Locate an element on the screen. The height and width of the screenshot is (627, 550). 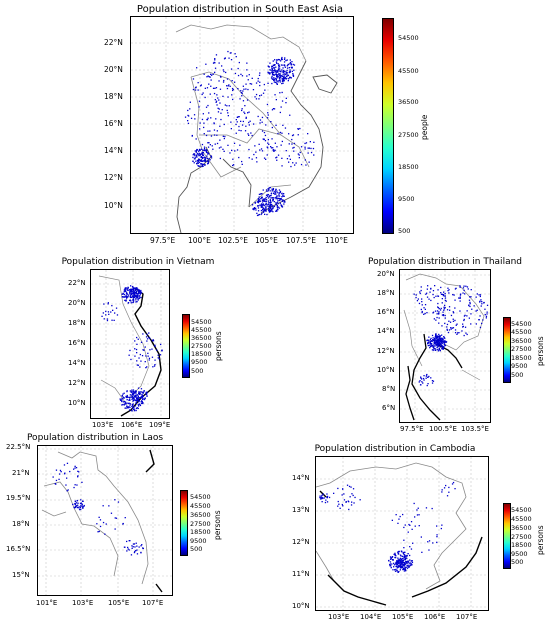
colorbar-label: 27500 is located at coordinates (521, 349).